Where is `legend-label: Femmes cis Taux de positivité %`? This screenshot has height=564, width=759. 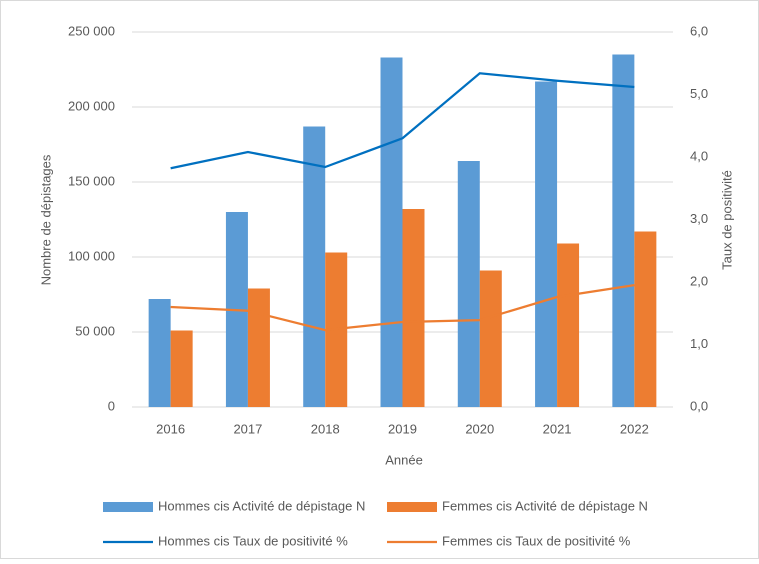
legend-label: Femmes cis Taux de positivité % is located at coordinates (536, 540).